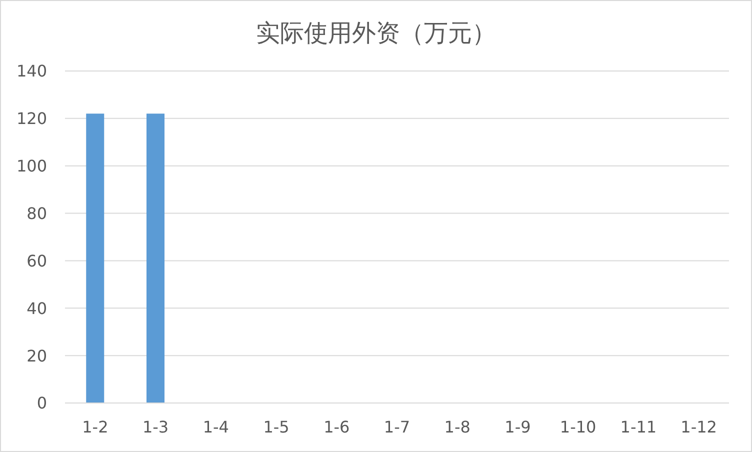  I want to click on x-tick-label: 1-9, so click(517, 426).